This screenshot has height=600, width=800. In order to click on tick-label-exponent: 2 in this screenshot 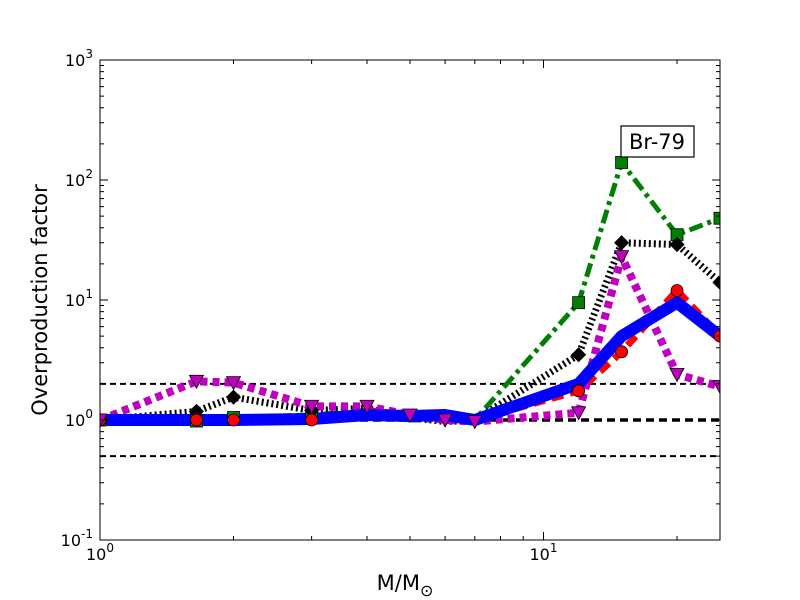, I will do `click(89, 174)`.